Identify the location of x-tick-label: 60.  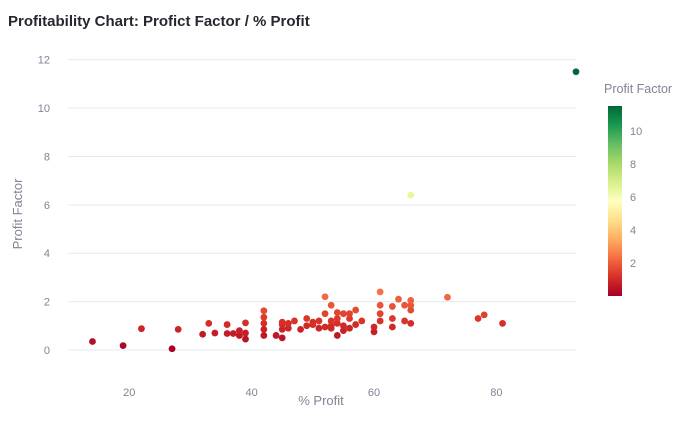
(374, 393).